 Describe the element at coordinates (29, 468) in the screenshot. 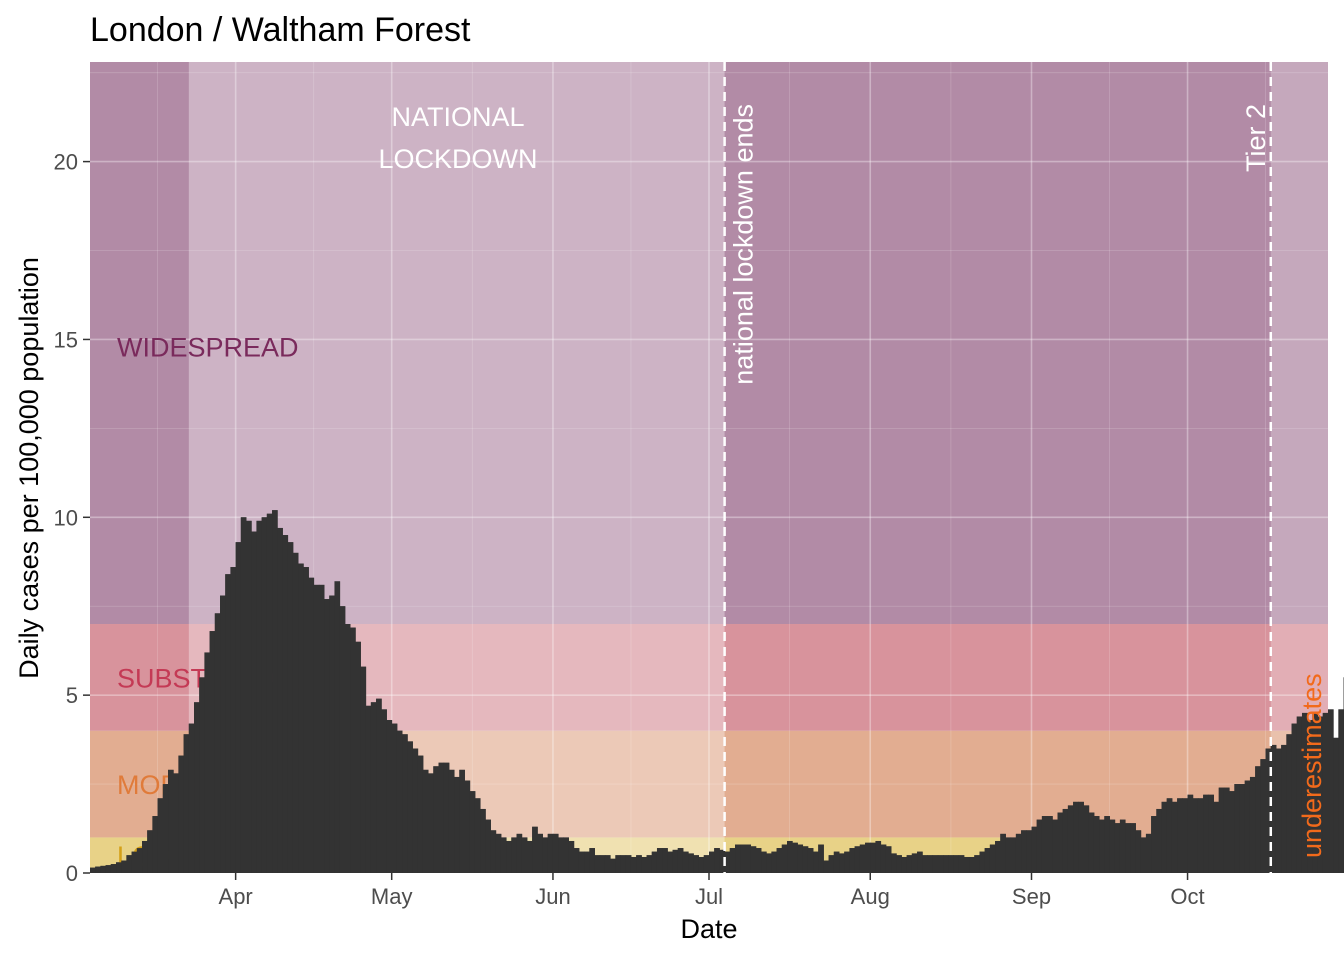

I see `y-axis-title: Daily cases per 100,000 population` at that location.